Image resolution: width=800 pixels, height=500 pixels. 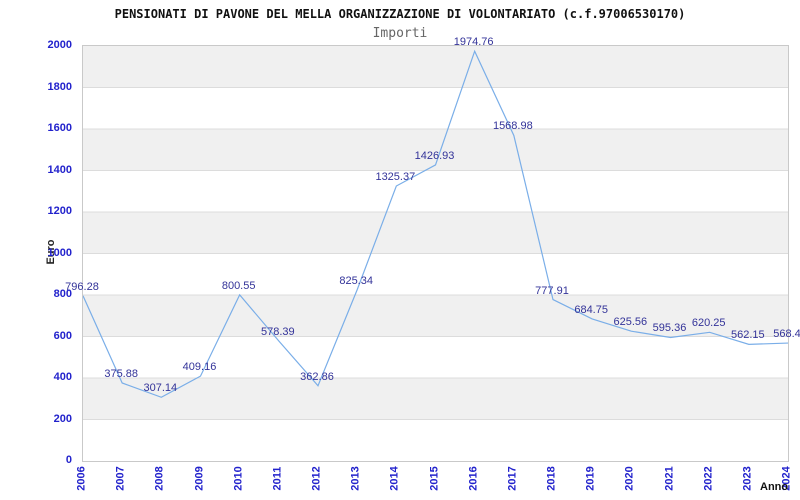 I want to click on x-tick-label: 2019, so click(x=590, y=478).